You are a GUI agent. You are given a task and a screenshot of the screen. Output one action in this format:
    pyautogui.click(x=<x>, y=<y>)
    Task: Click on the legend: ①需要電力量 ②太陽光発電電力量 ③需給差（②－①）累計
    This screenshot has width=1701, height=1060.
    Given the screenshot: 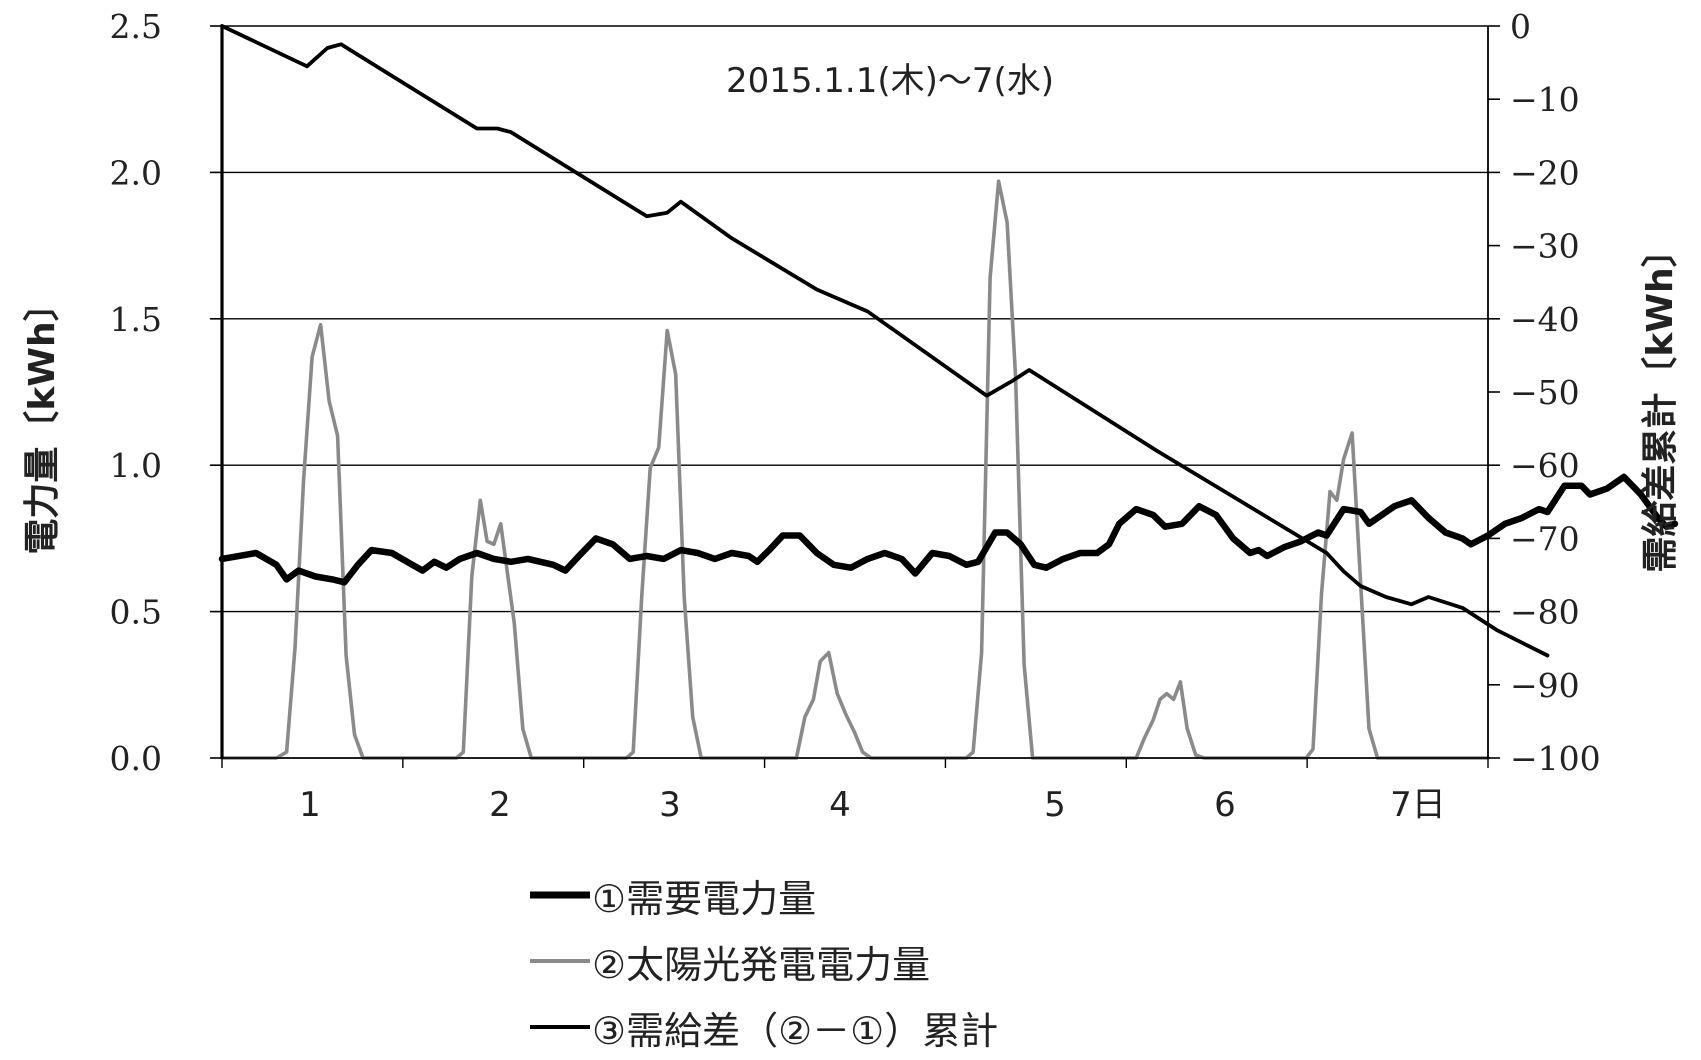 What is the action you would take?
    pyautogui.click(x=764, y=961)
    